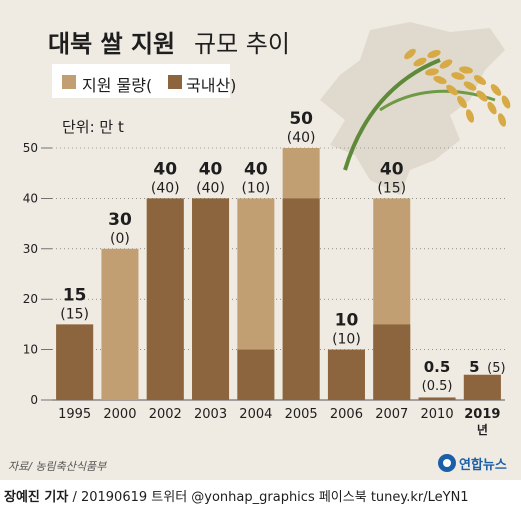 The image size is (521, 511). I want to click on bar-domestic-2010, so click(437, 398).